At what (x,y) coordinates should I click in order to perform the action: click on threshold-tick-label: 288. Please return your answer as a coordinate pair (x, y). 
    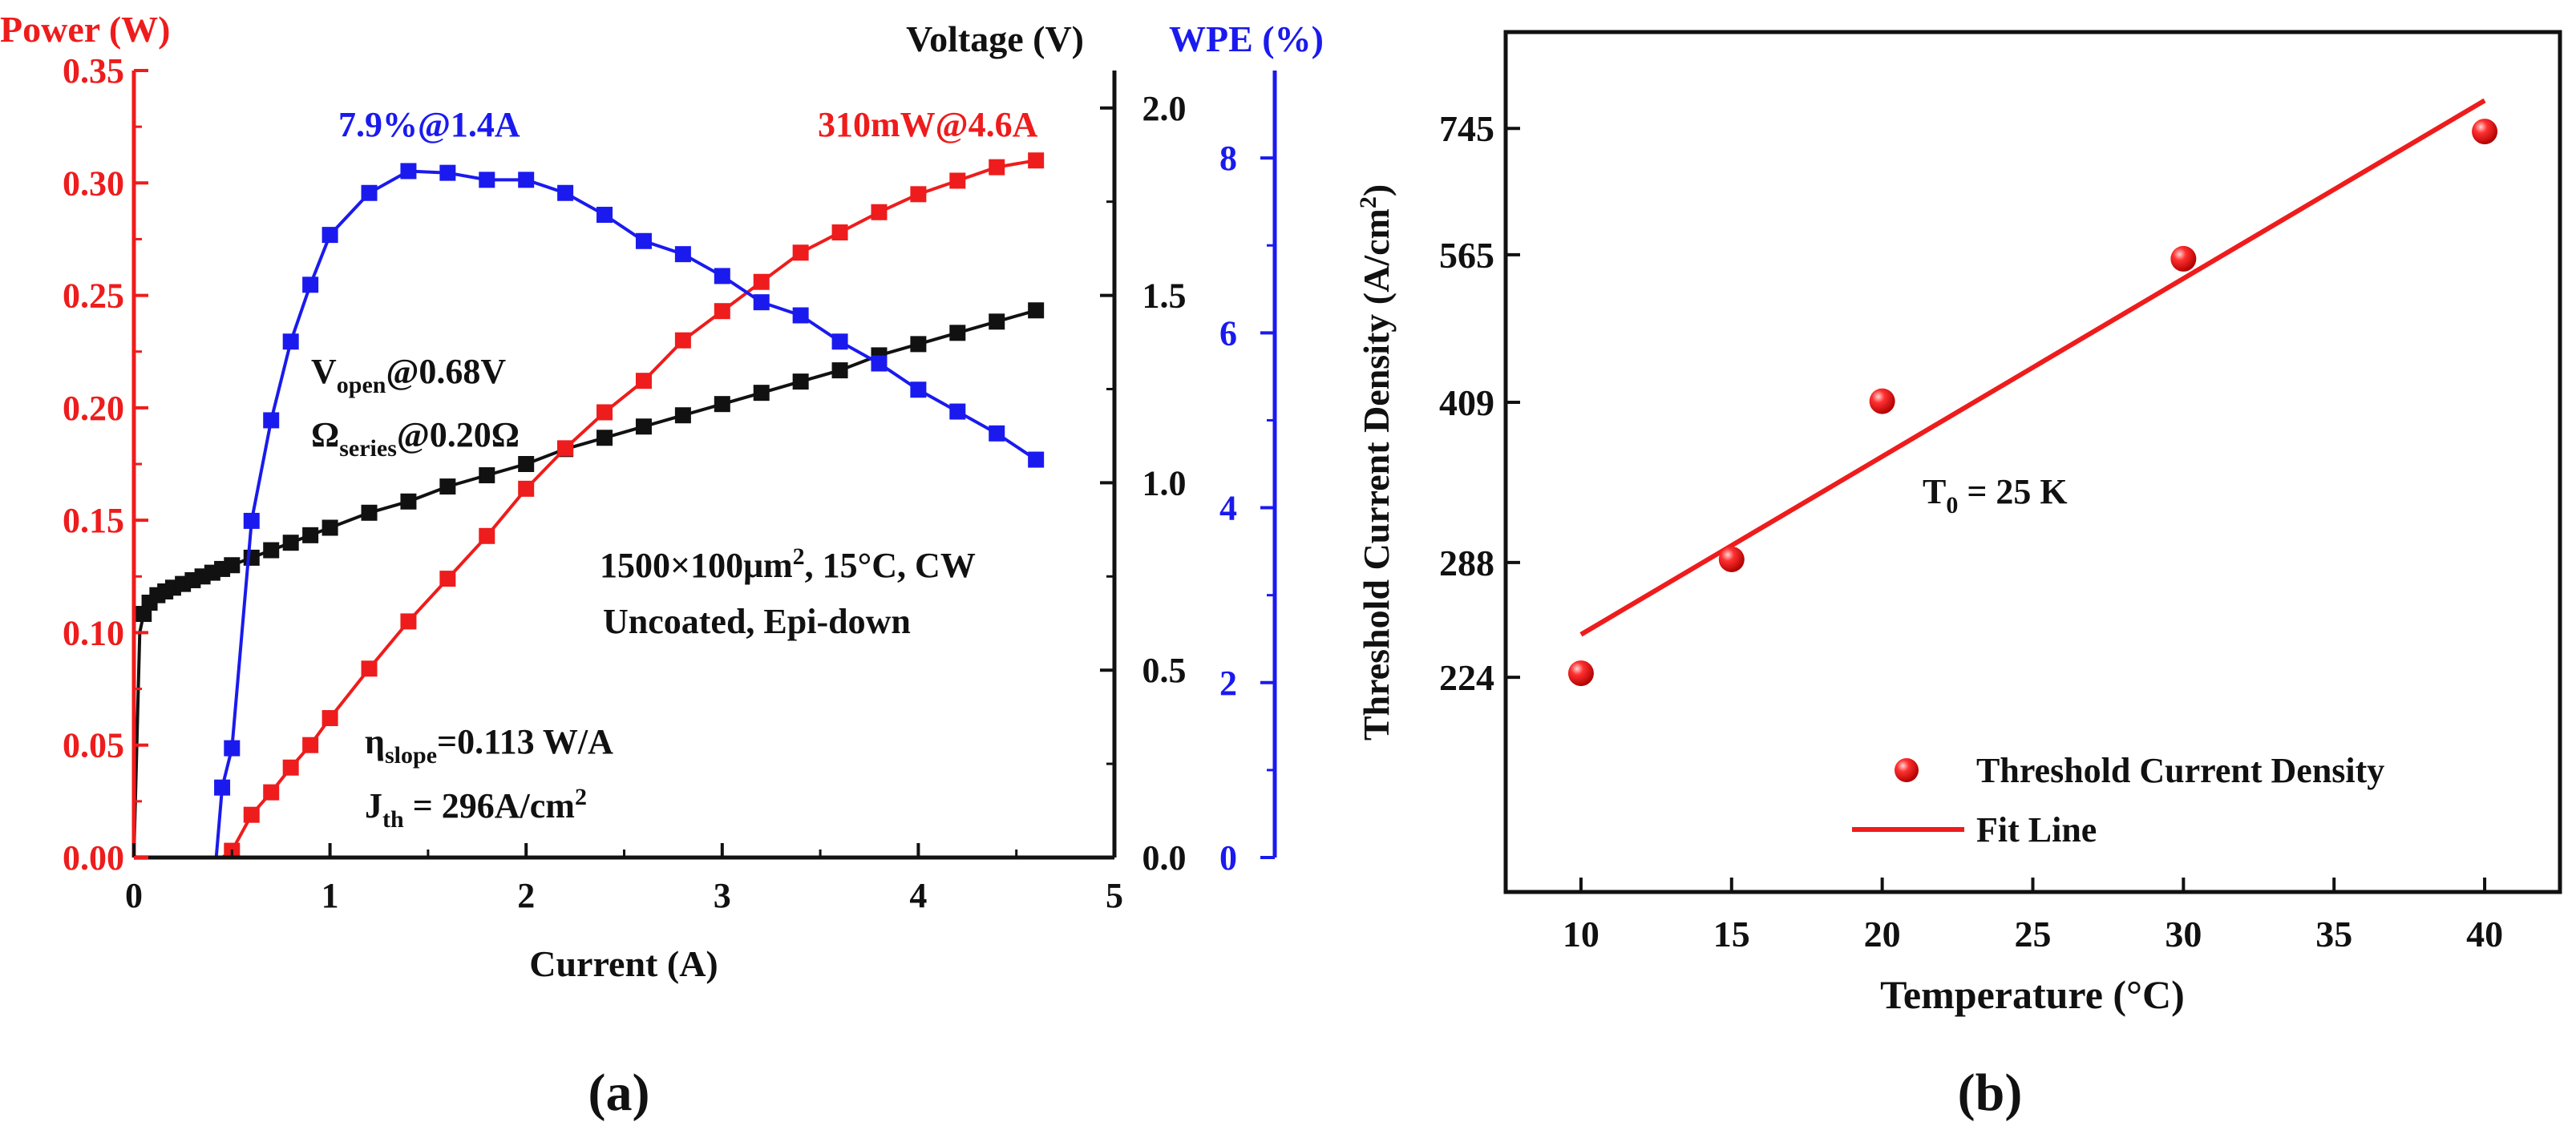
    Looking at the image, I should click on (1466, 563).